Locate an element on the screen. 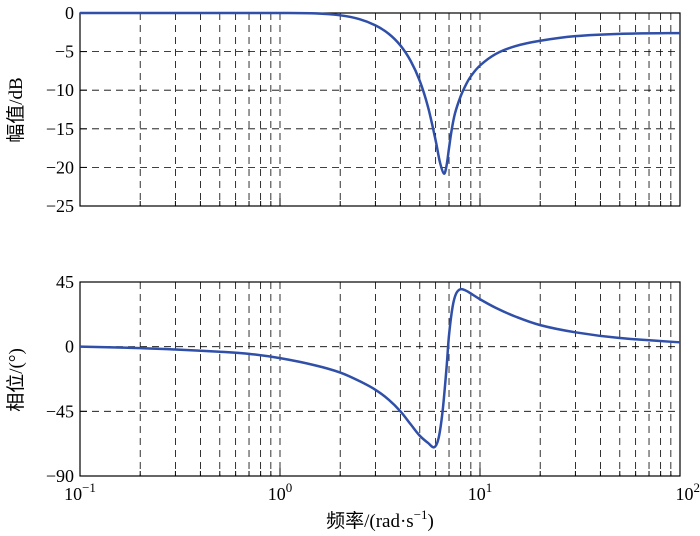 The width and height of the screenshot is (700, 536). magnitude-y-ticks: 0 −5 −10 −15 −20 −25 is located at coordinates (66, 109).